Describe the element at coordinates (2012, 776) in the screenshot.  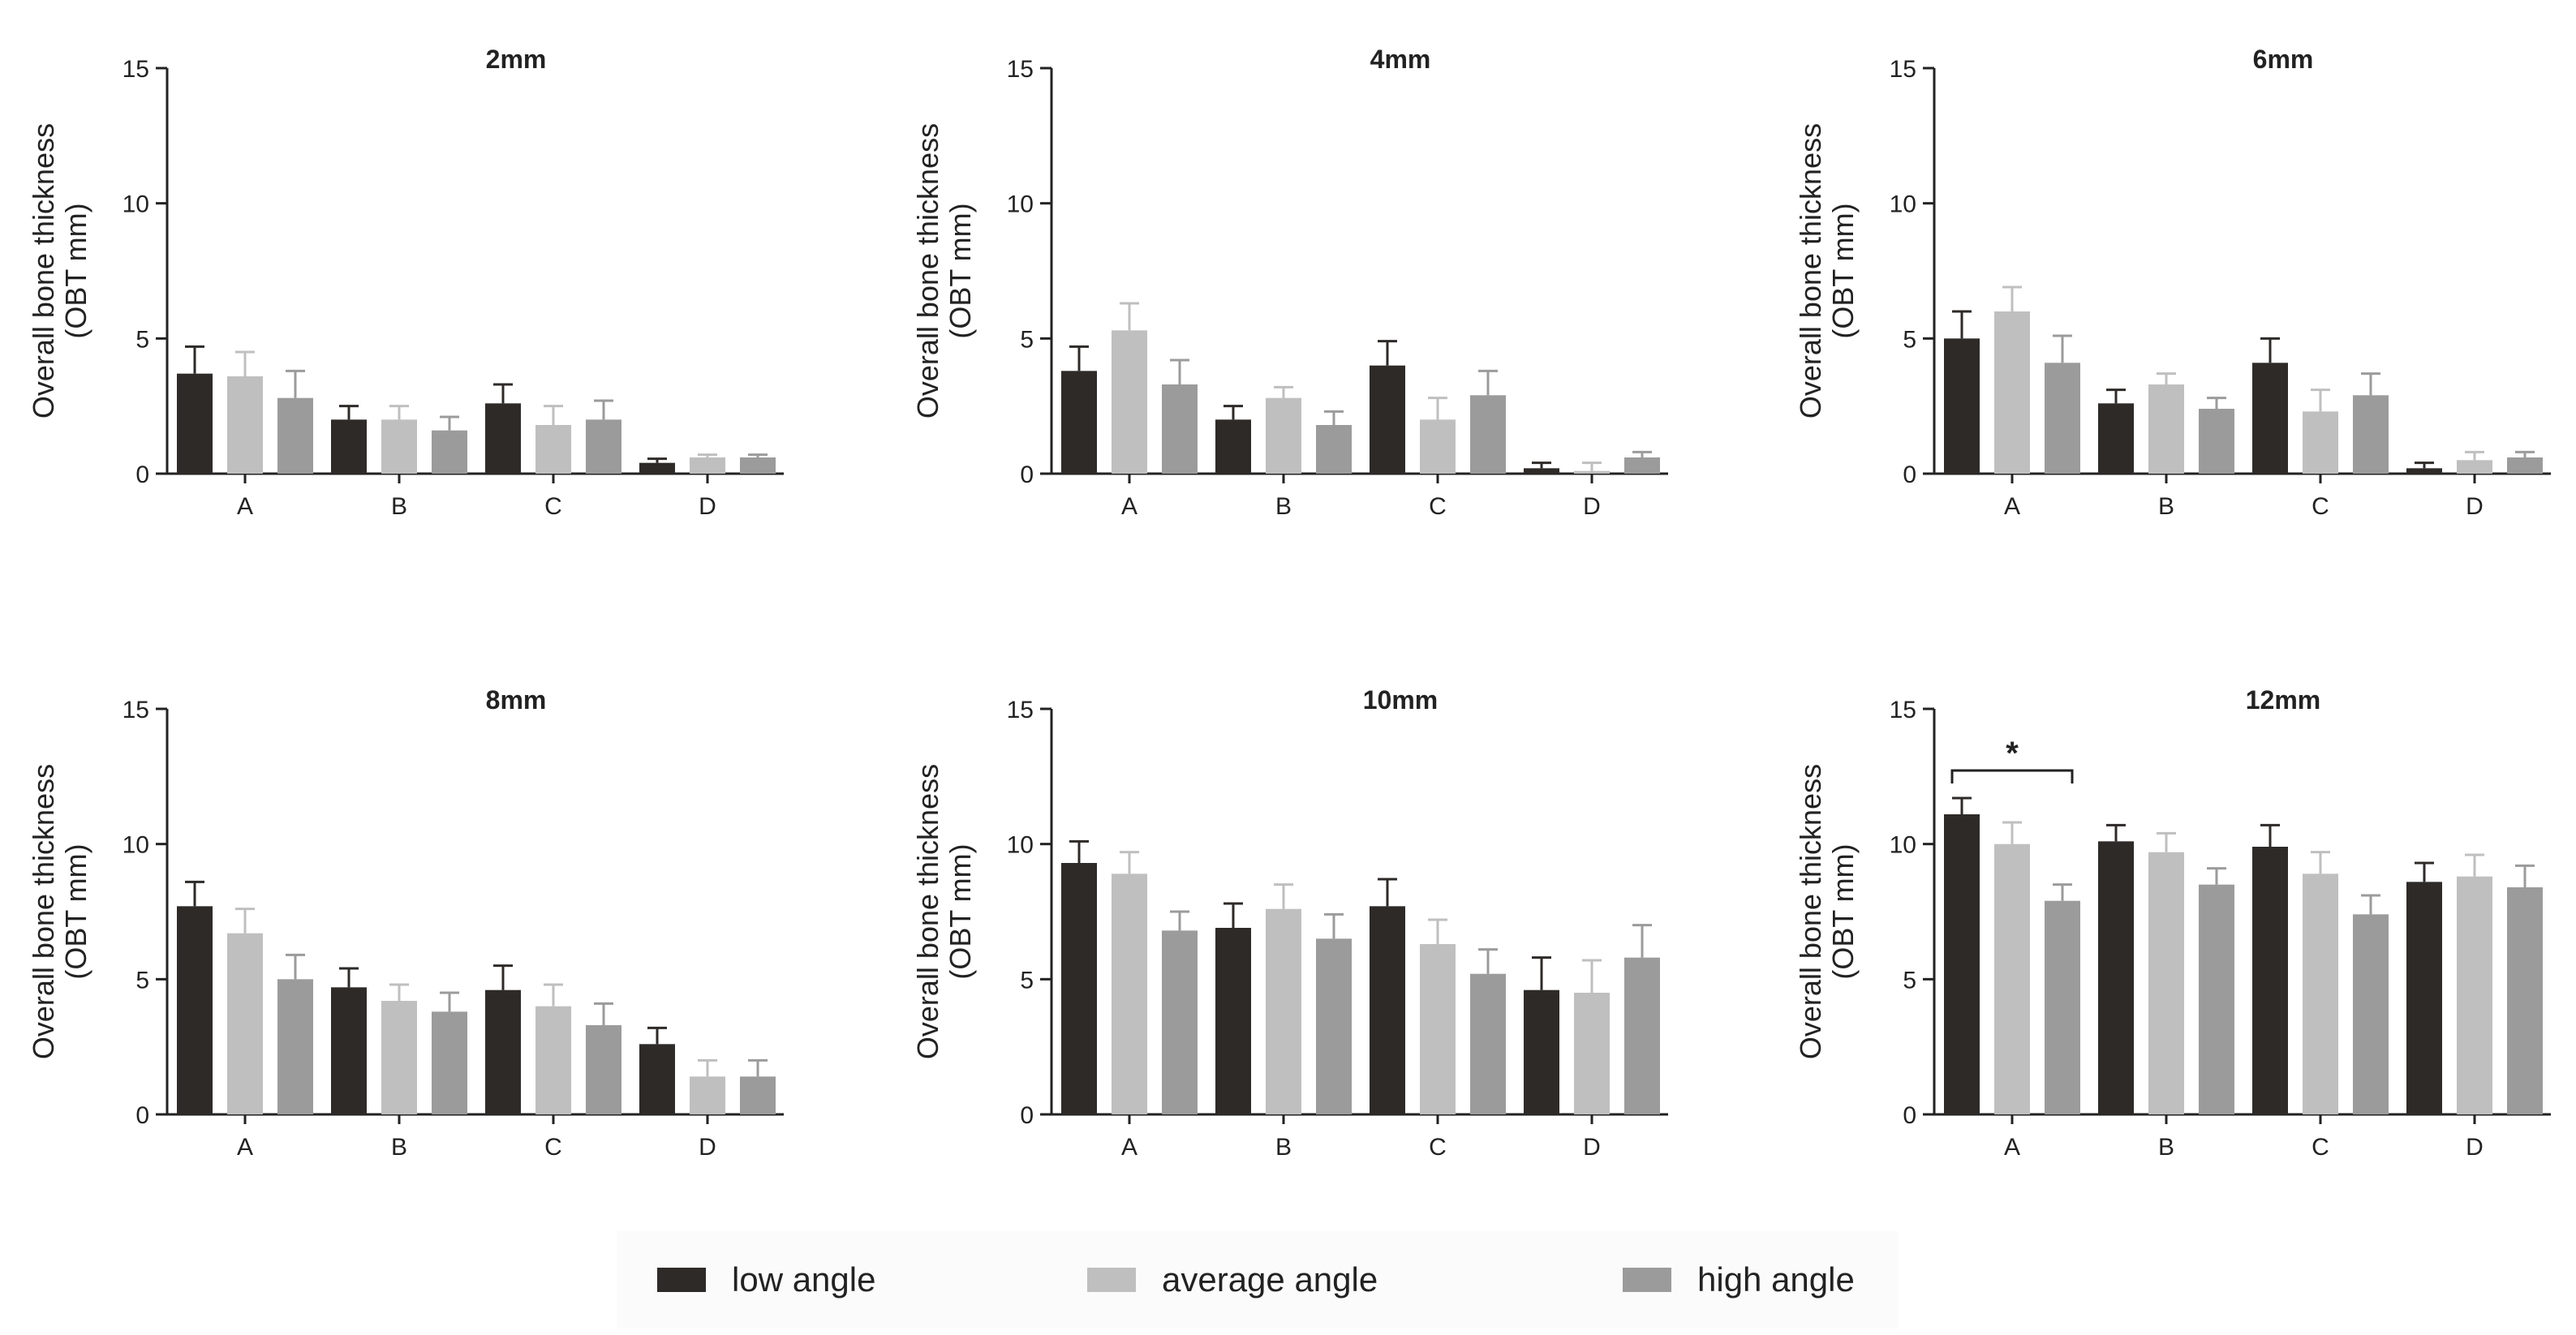
I see `significance-bracket` at that location.